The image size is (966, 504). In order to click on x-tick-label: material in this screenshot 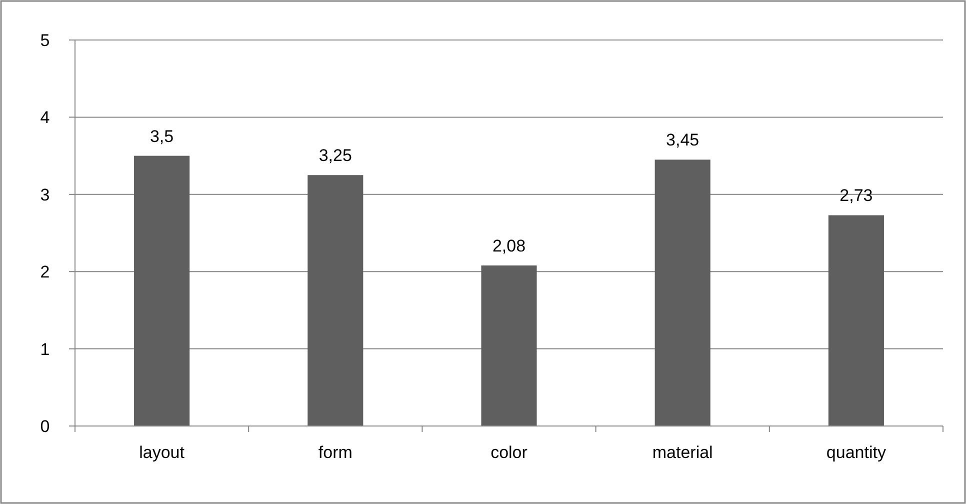, I will do `click(682, 452)`.